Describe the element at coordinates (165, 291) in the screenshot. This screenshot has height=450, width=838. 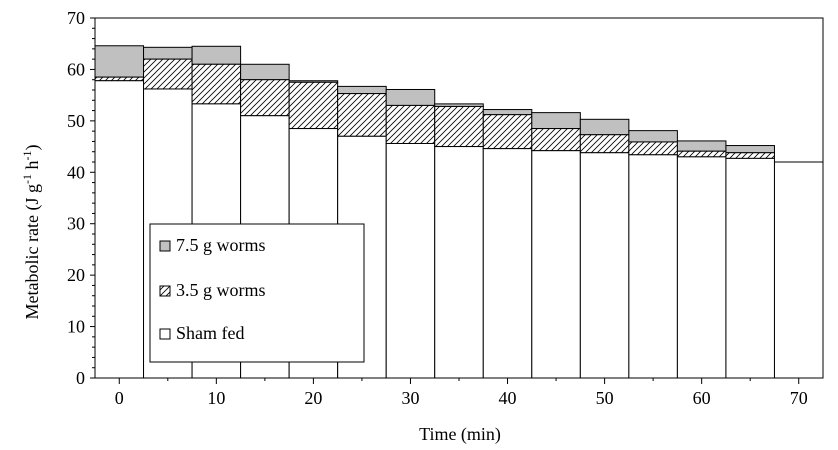
I see `legend-swatch-3-5g` at that location.